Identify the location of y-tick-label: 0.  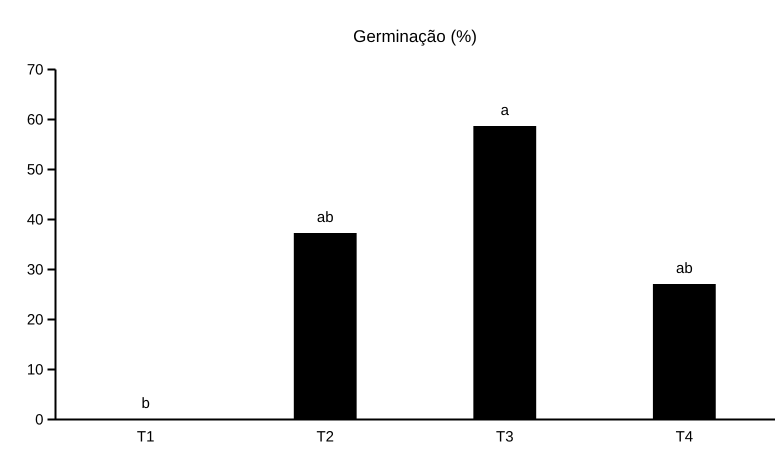
(39, 420).